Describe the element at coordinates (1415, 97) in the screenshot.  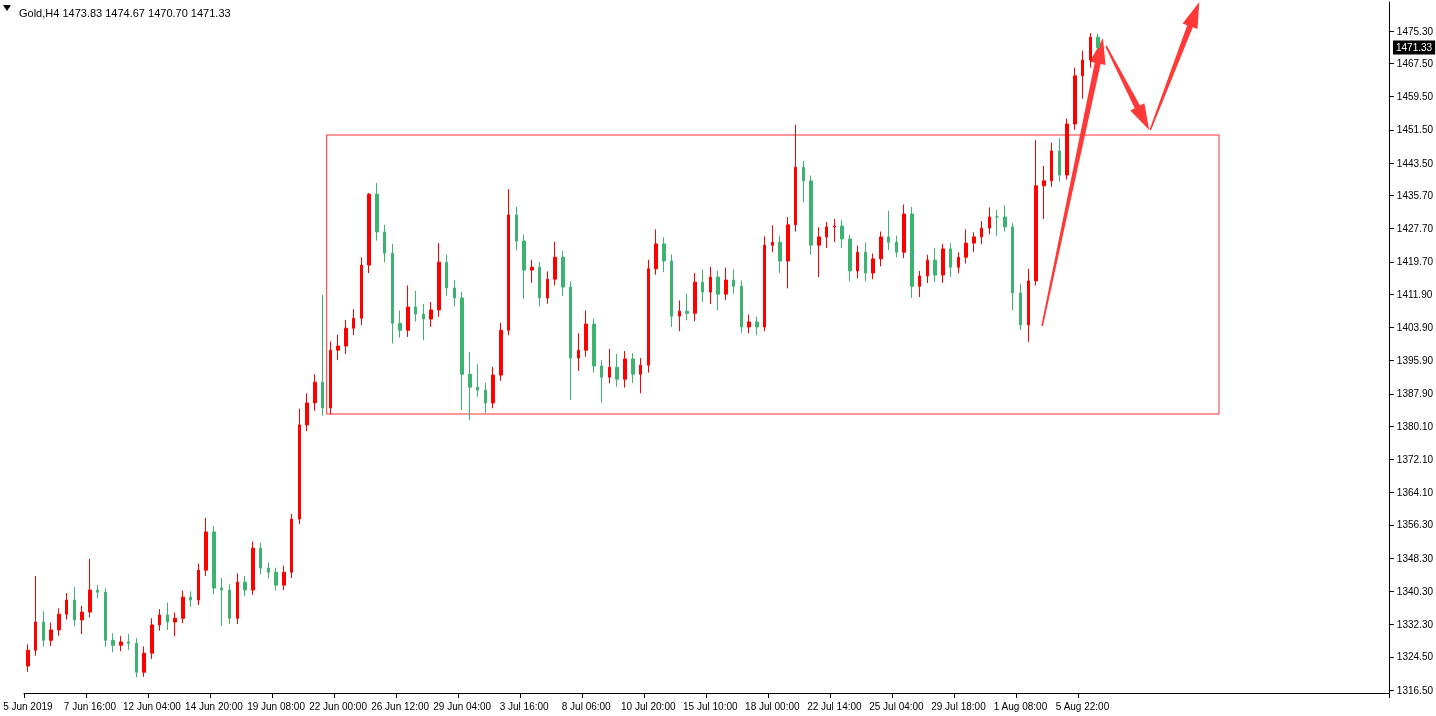
I see `y-tick-label: 1459.50` at that location.